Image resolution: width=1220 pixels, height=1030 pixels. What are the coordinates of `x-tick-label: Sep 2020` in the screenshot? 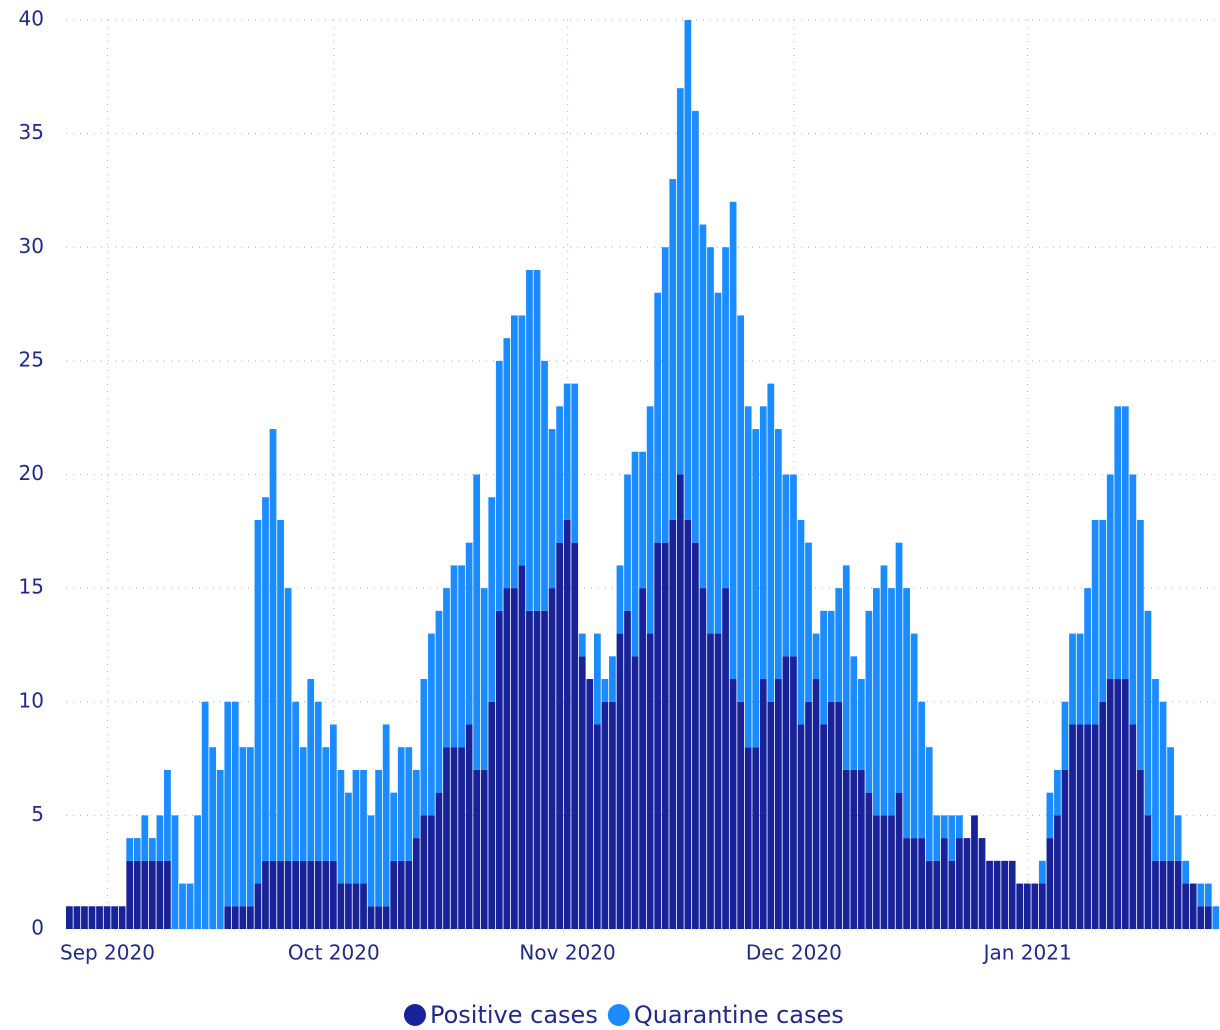 It's located at (107, 953).